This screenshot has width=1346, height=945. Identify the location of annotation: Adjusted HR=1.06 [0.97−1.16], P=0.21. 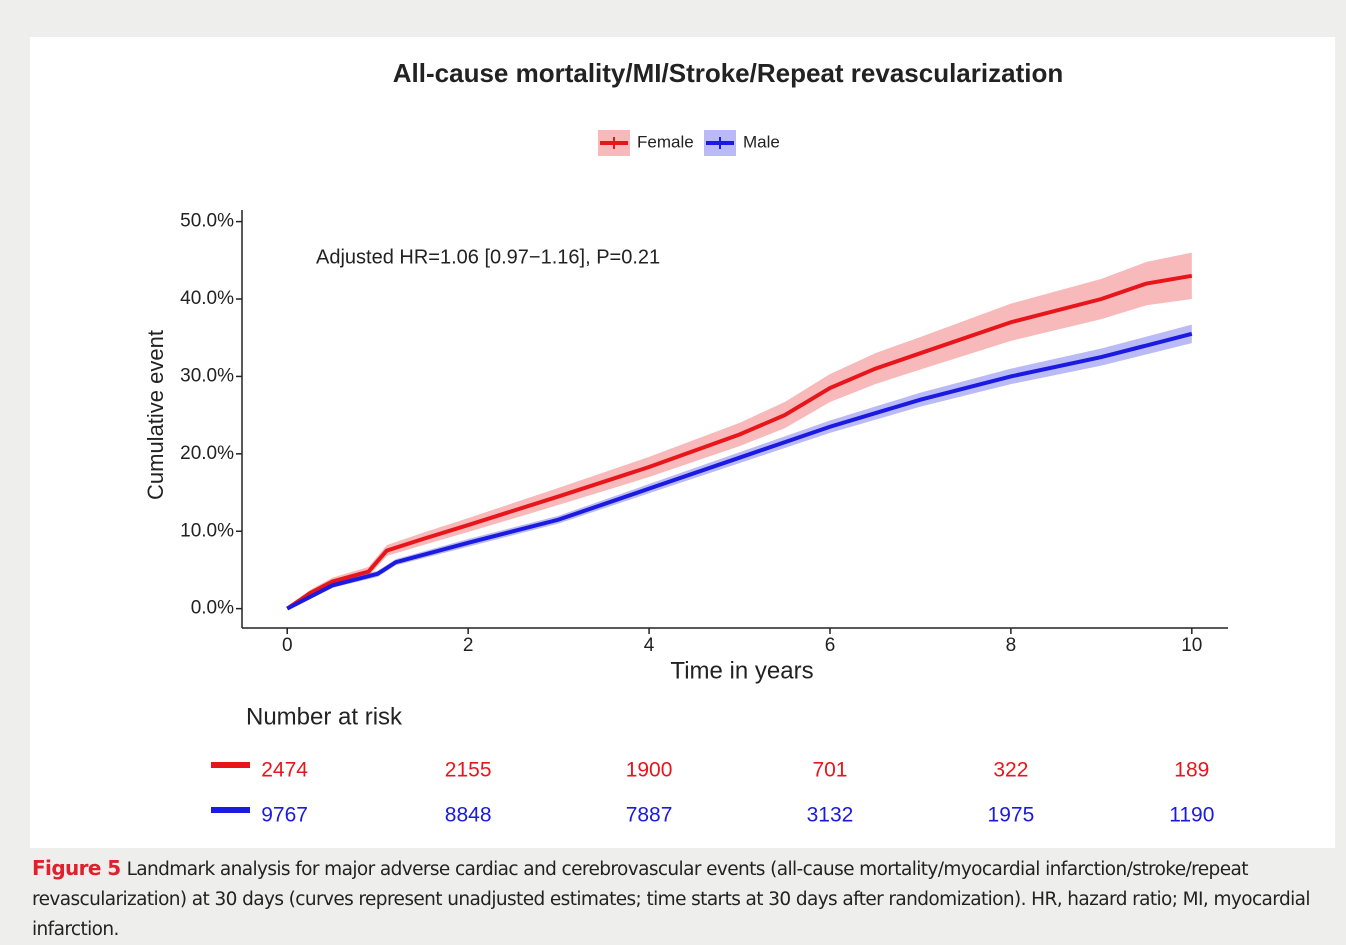
(488, 257).